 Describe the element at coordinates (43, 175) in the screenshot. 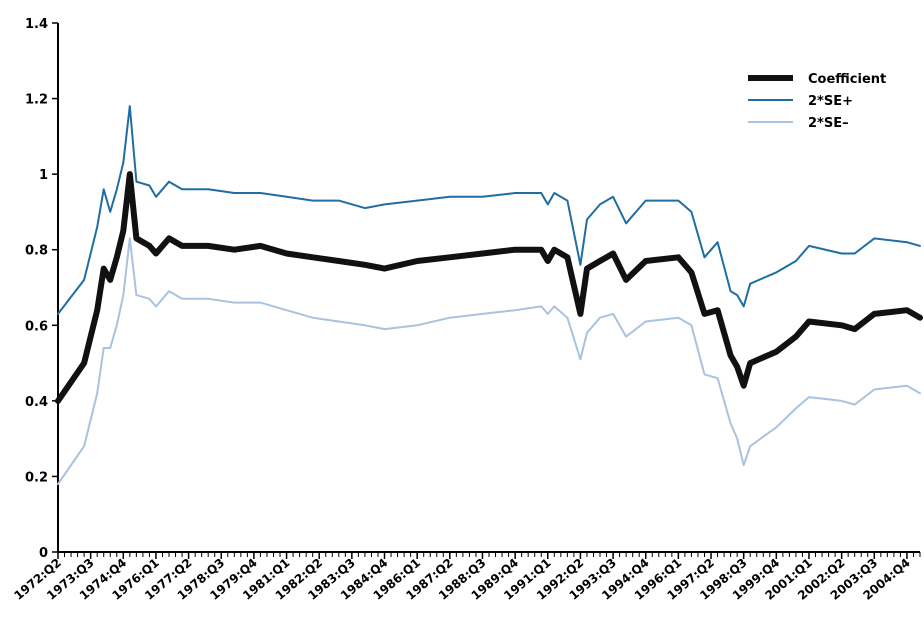

I see `y-tick-label: 1` at that location.